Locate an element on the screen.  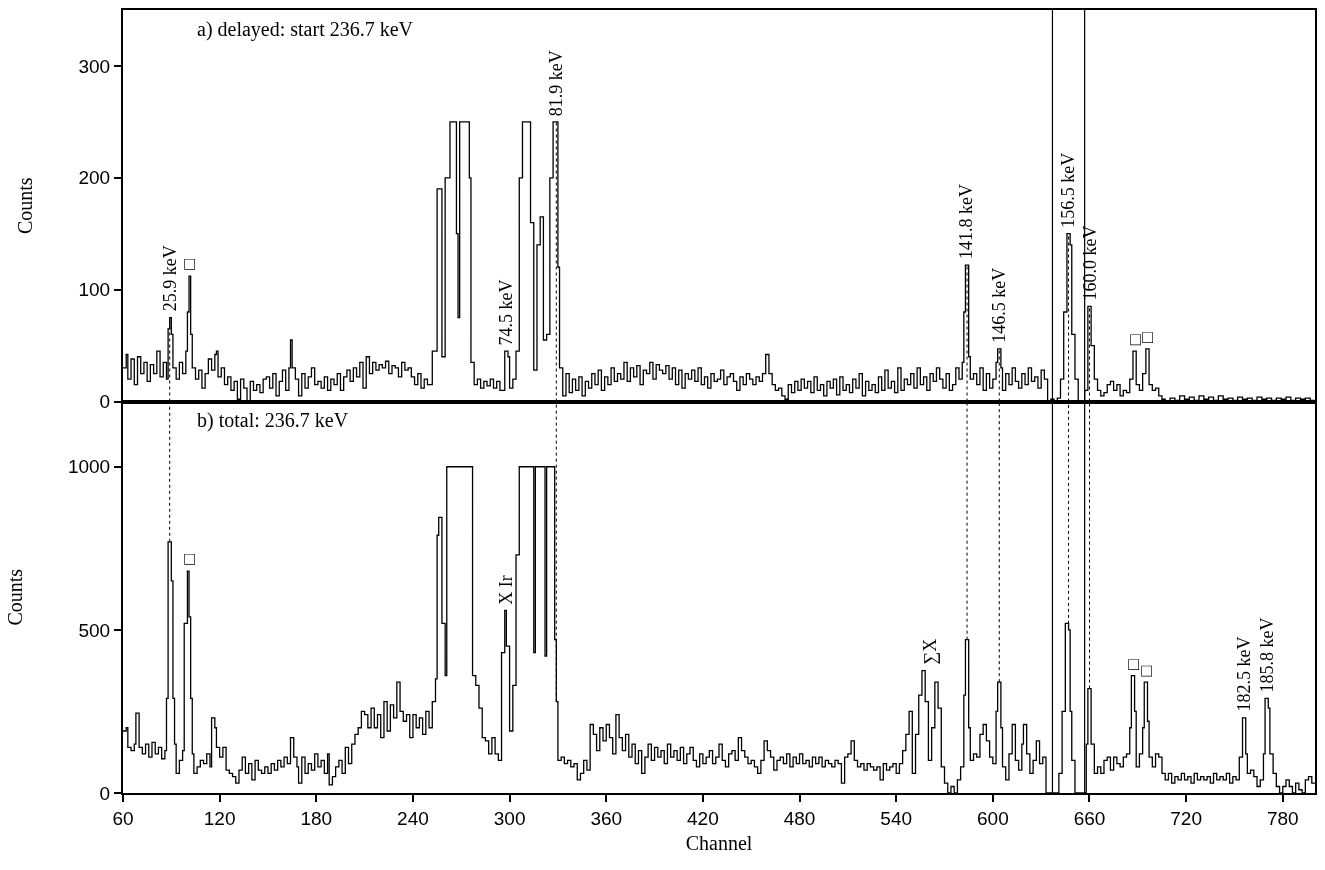
x-tick-label: 480 is located at coordinates (799, 818).